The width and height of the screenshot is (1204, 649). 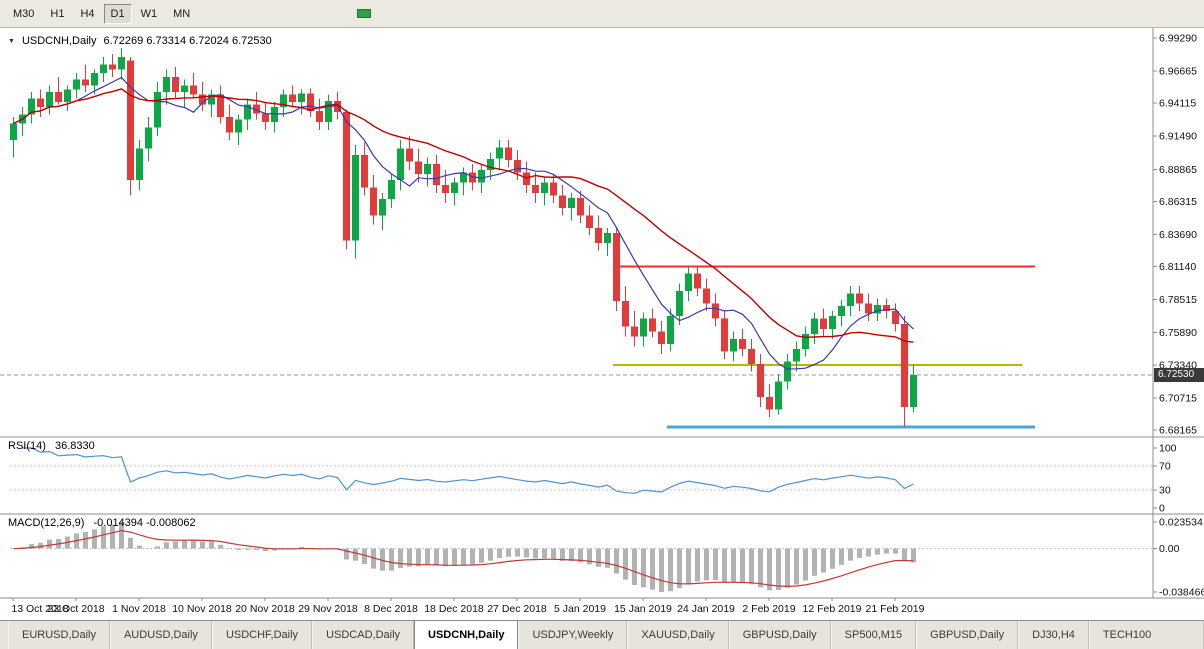 I want to click on macd-indicator-label: MACD(12,26,9) -0.014394 -0.008062, so click(x=105, y=523).